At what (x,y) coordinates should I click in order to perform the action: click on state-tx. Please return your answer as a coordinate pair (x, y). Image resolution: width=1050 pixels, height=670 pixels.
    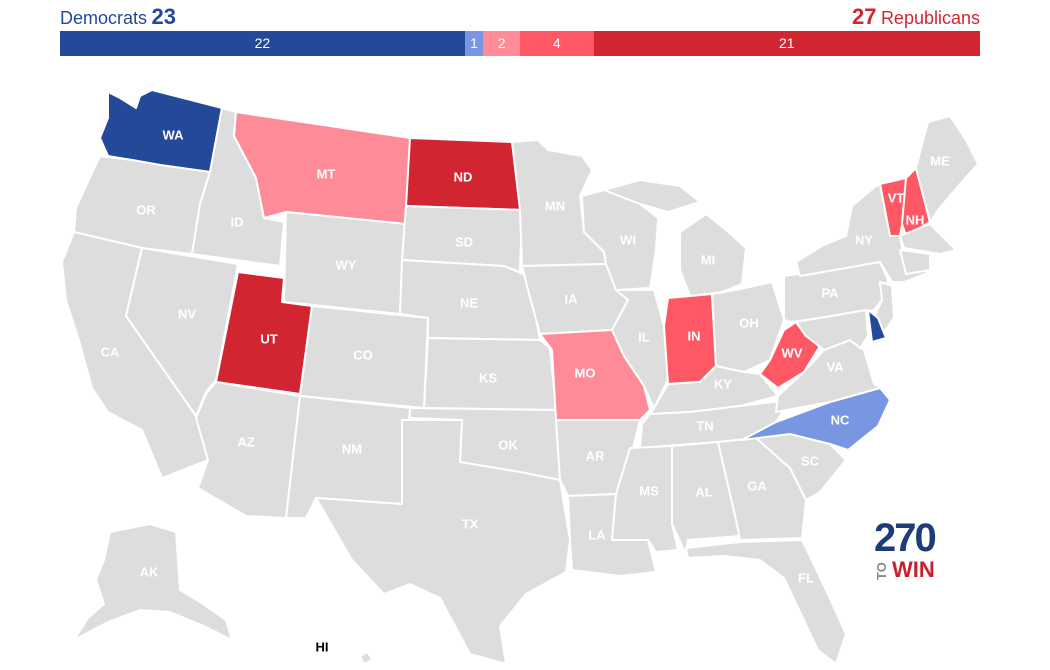
    Looking at the image, I should click on (443, 542).